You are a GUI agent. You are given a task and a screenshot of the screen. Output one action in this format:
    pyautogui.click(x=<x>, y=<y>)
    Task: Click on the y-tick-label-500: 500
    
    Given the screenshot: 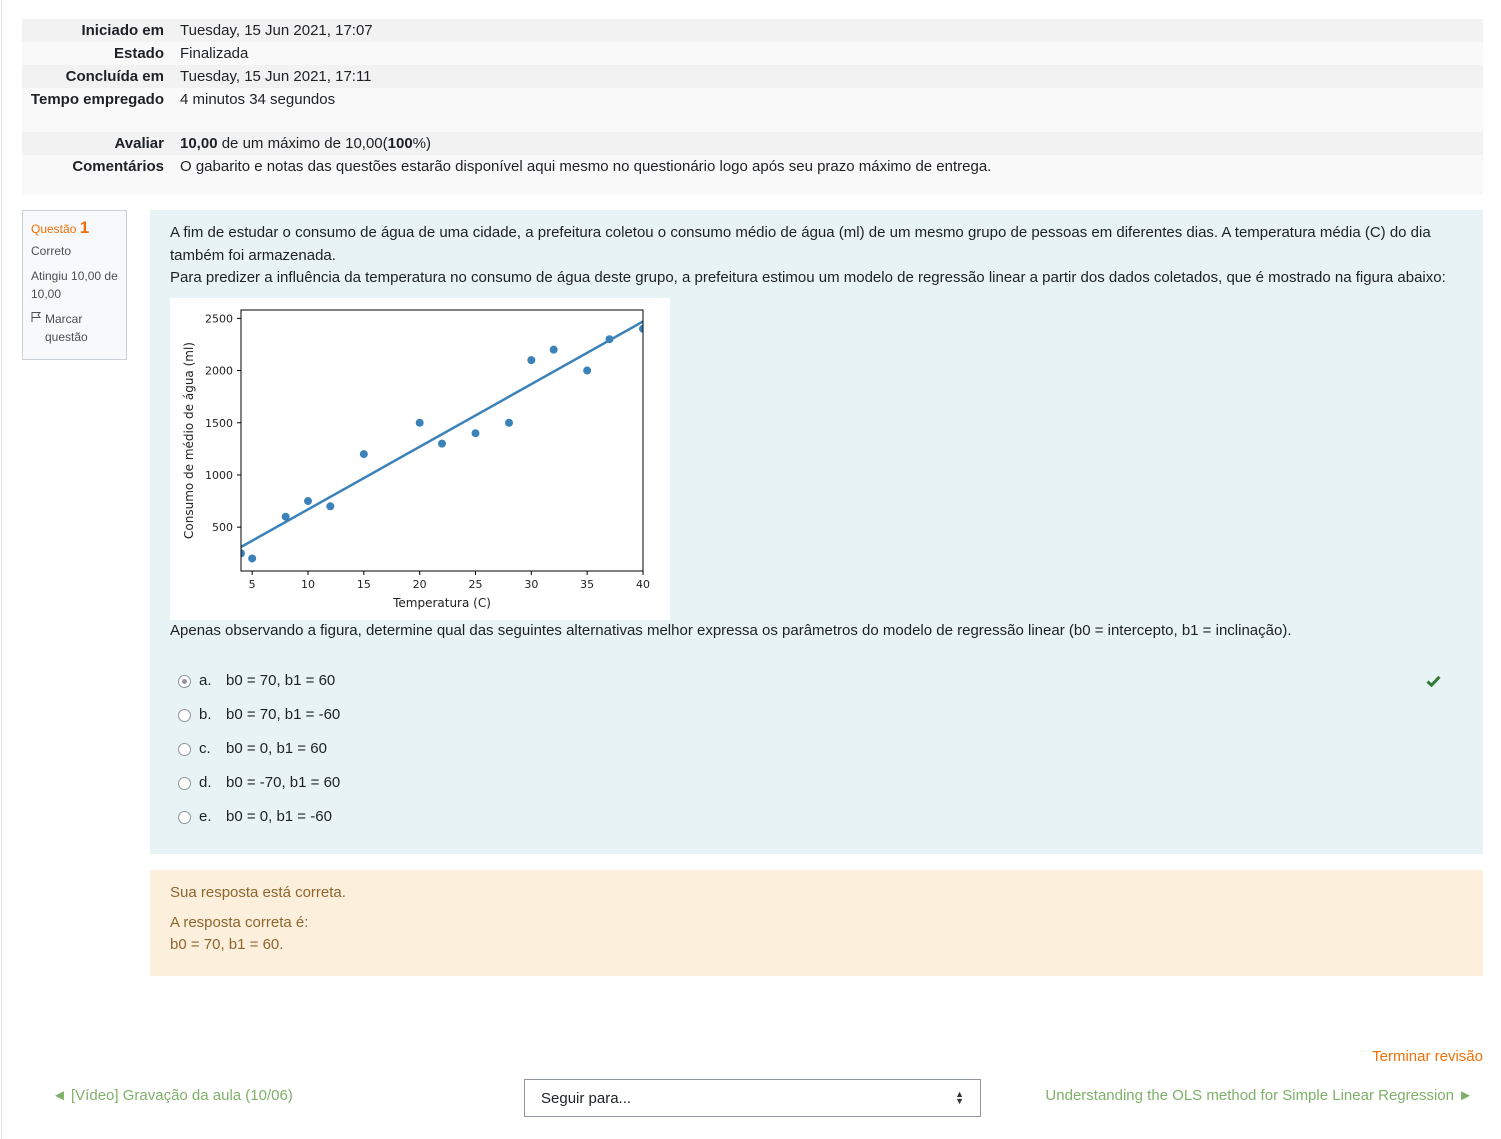 What is the action you would take?
    pyautogui.click(x=222, y=527)
    